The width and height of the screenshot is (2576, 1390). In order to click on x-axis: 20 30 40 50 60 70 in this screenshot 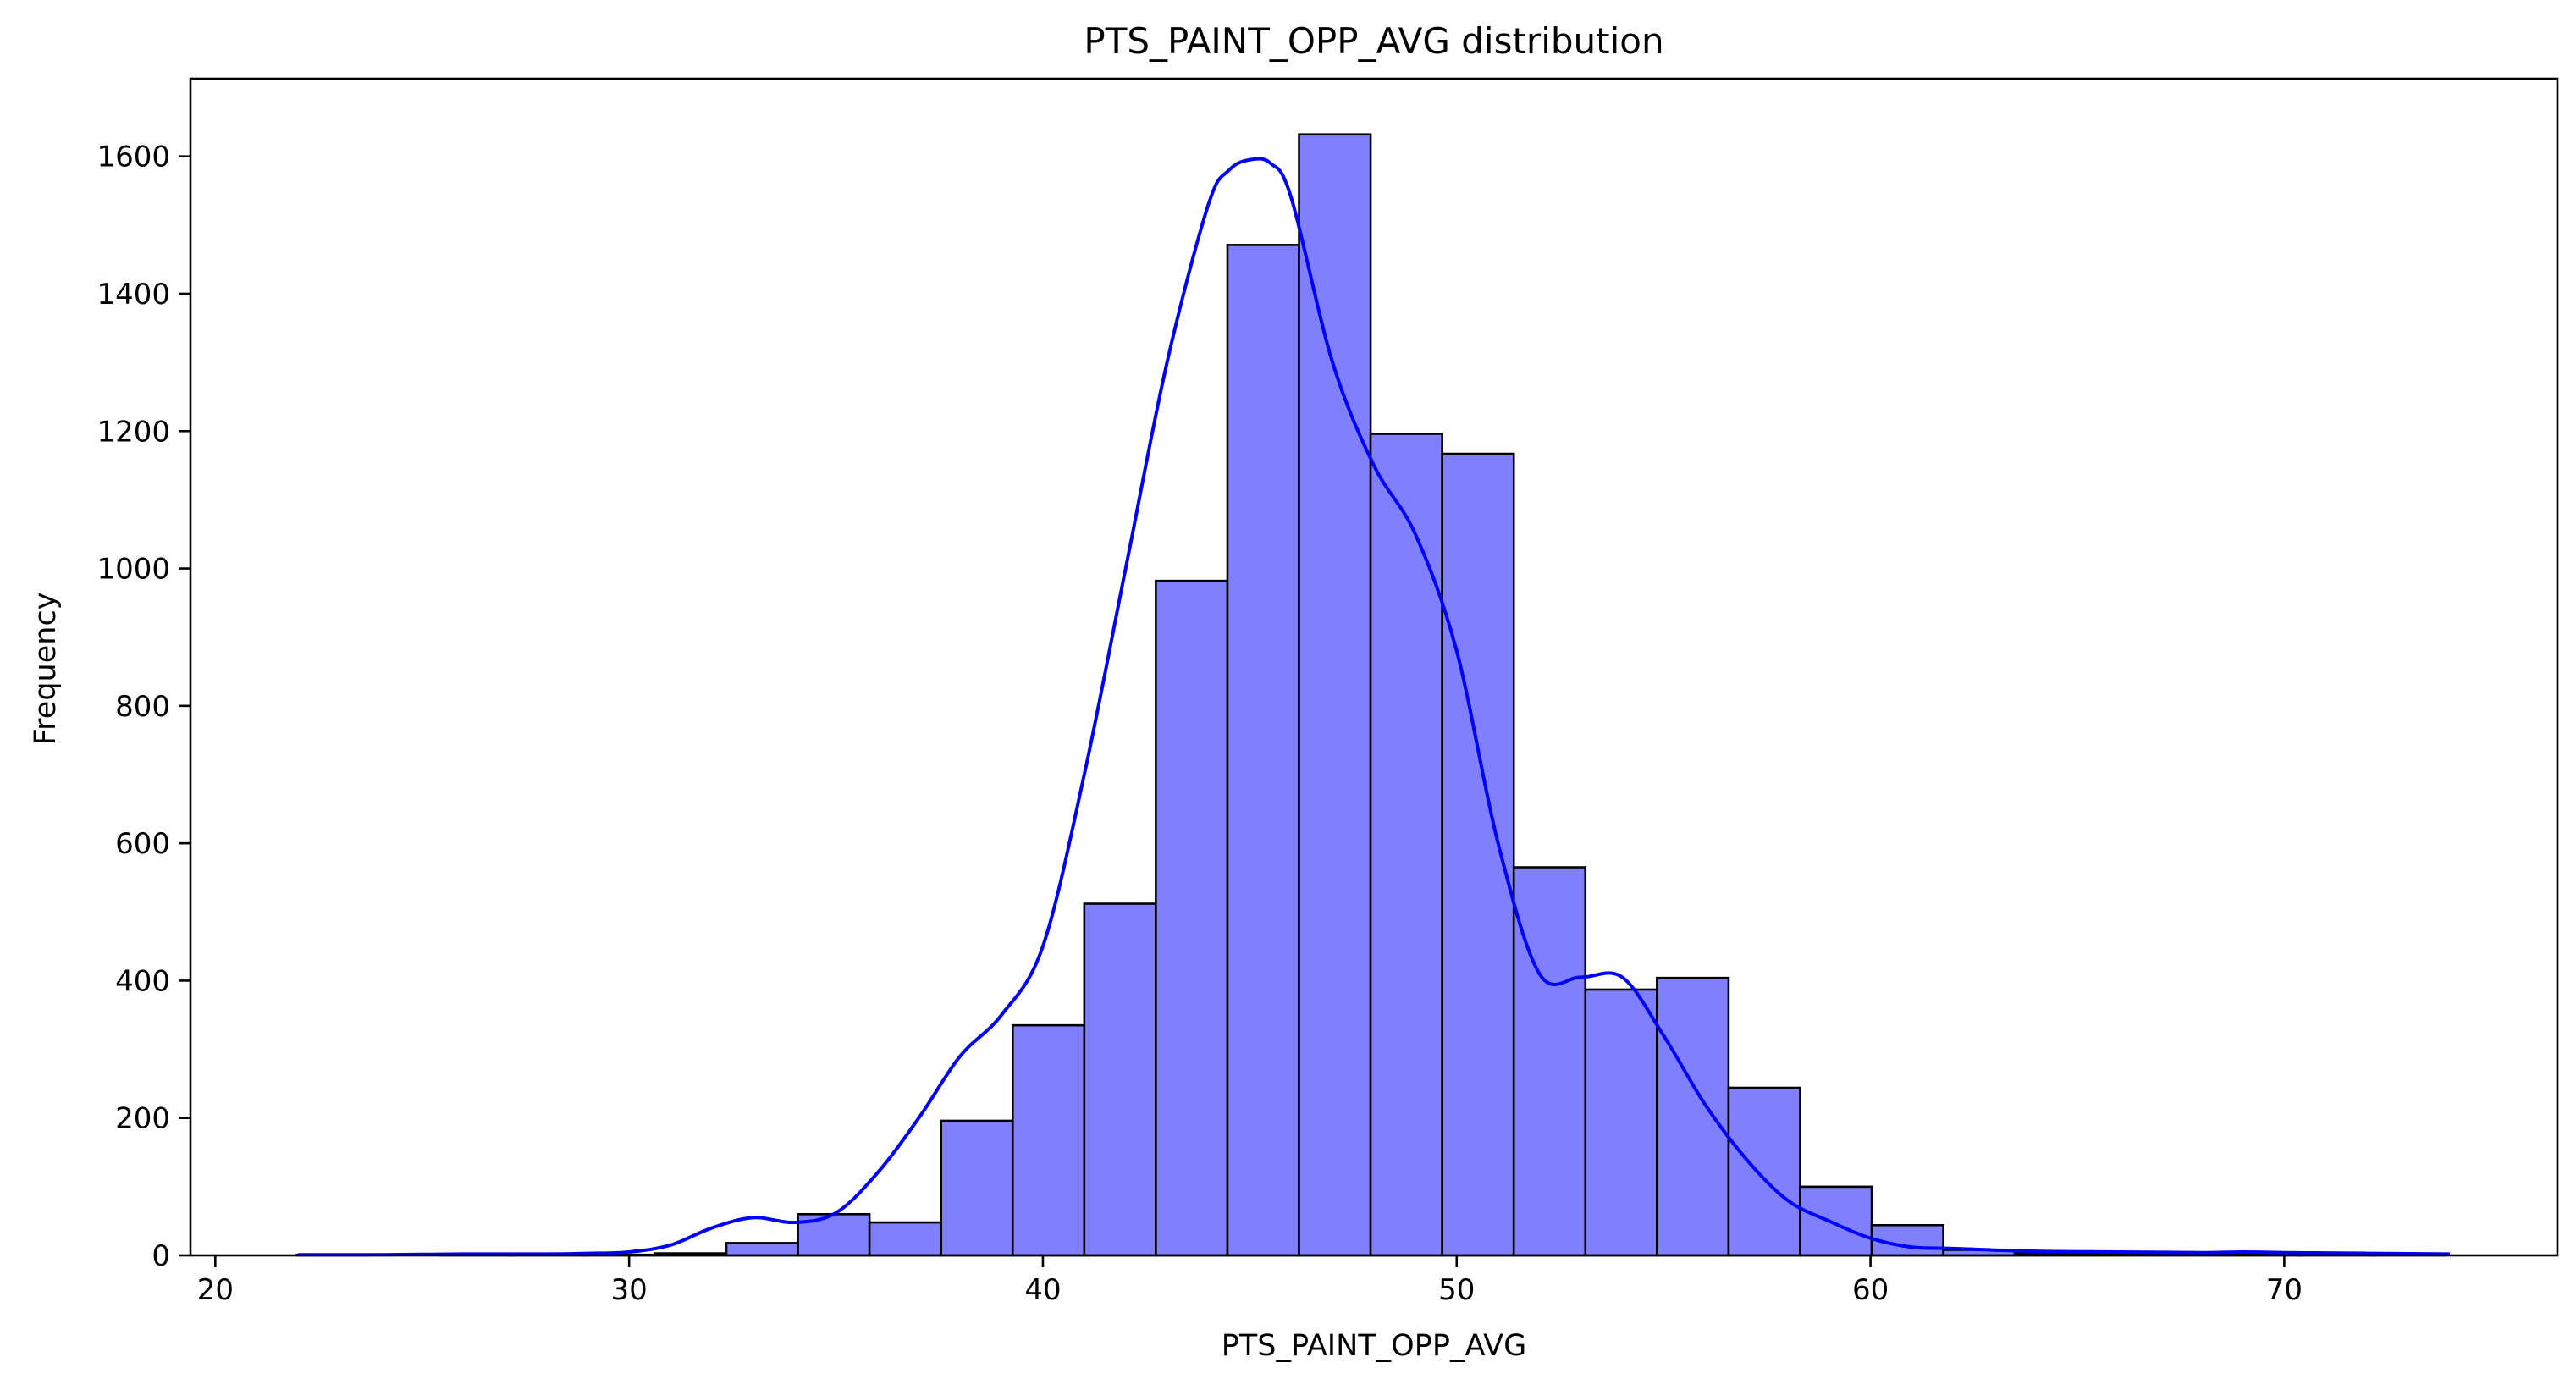, I will do `click(1250, 1281)`.